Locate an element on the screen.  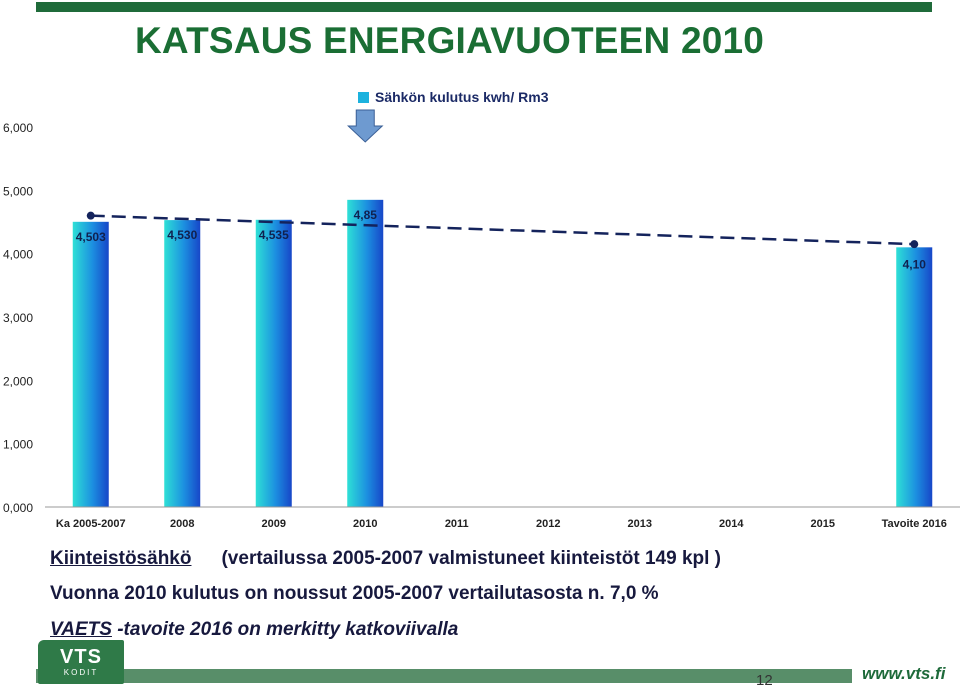
y-tick-label: 6,000 is located at coordinates (18, 128).